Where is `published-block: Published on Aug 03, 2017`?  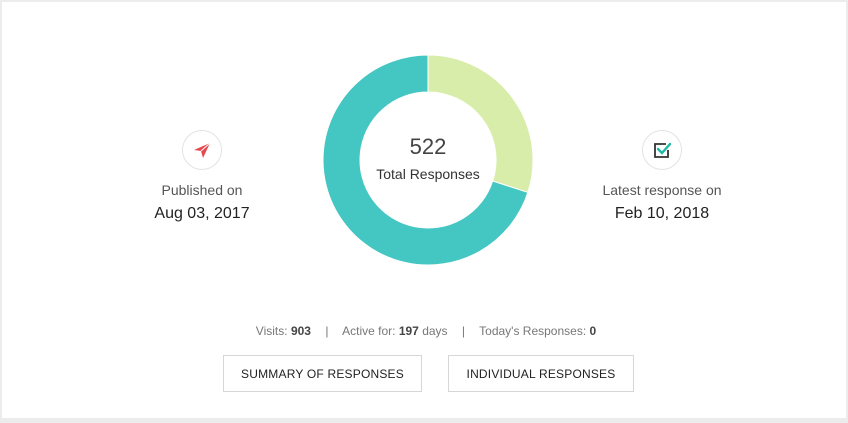
published-block: Published on Aug 03, 2017 is located at coordinates (202, 176).